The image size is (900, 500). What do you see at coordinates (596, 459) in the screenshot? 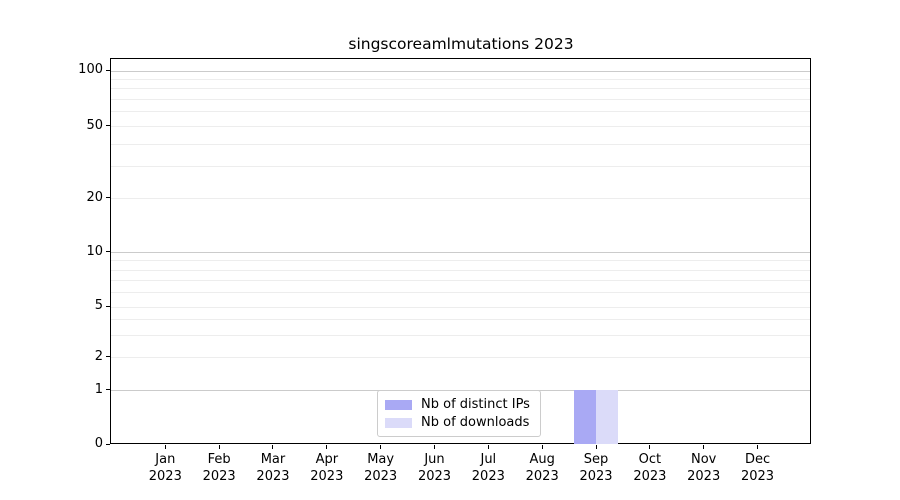
I see `x-tick-label-line: Sep` at bounding box center [596, 459].